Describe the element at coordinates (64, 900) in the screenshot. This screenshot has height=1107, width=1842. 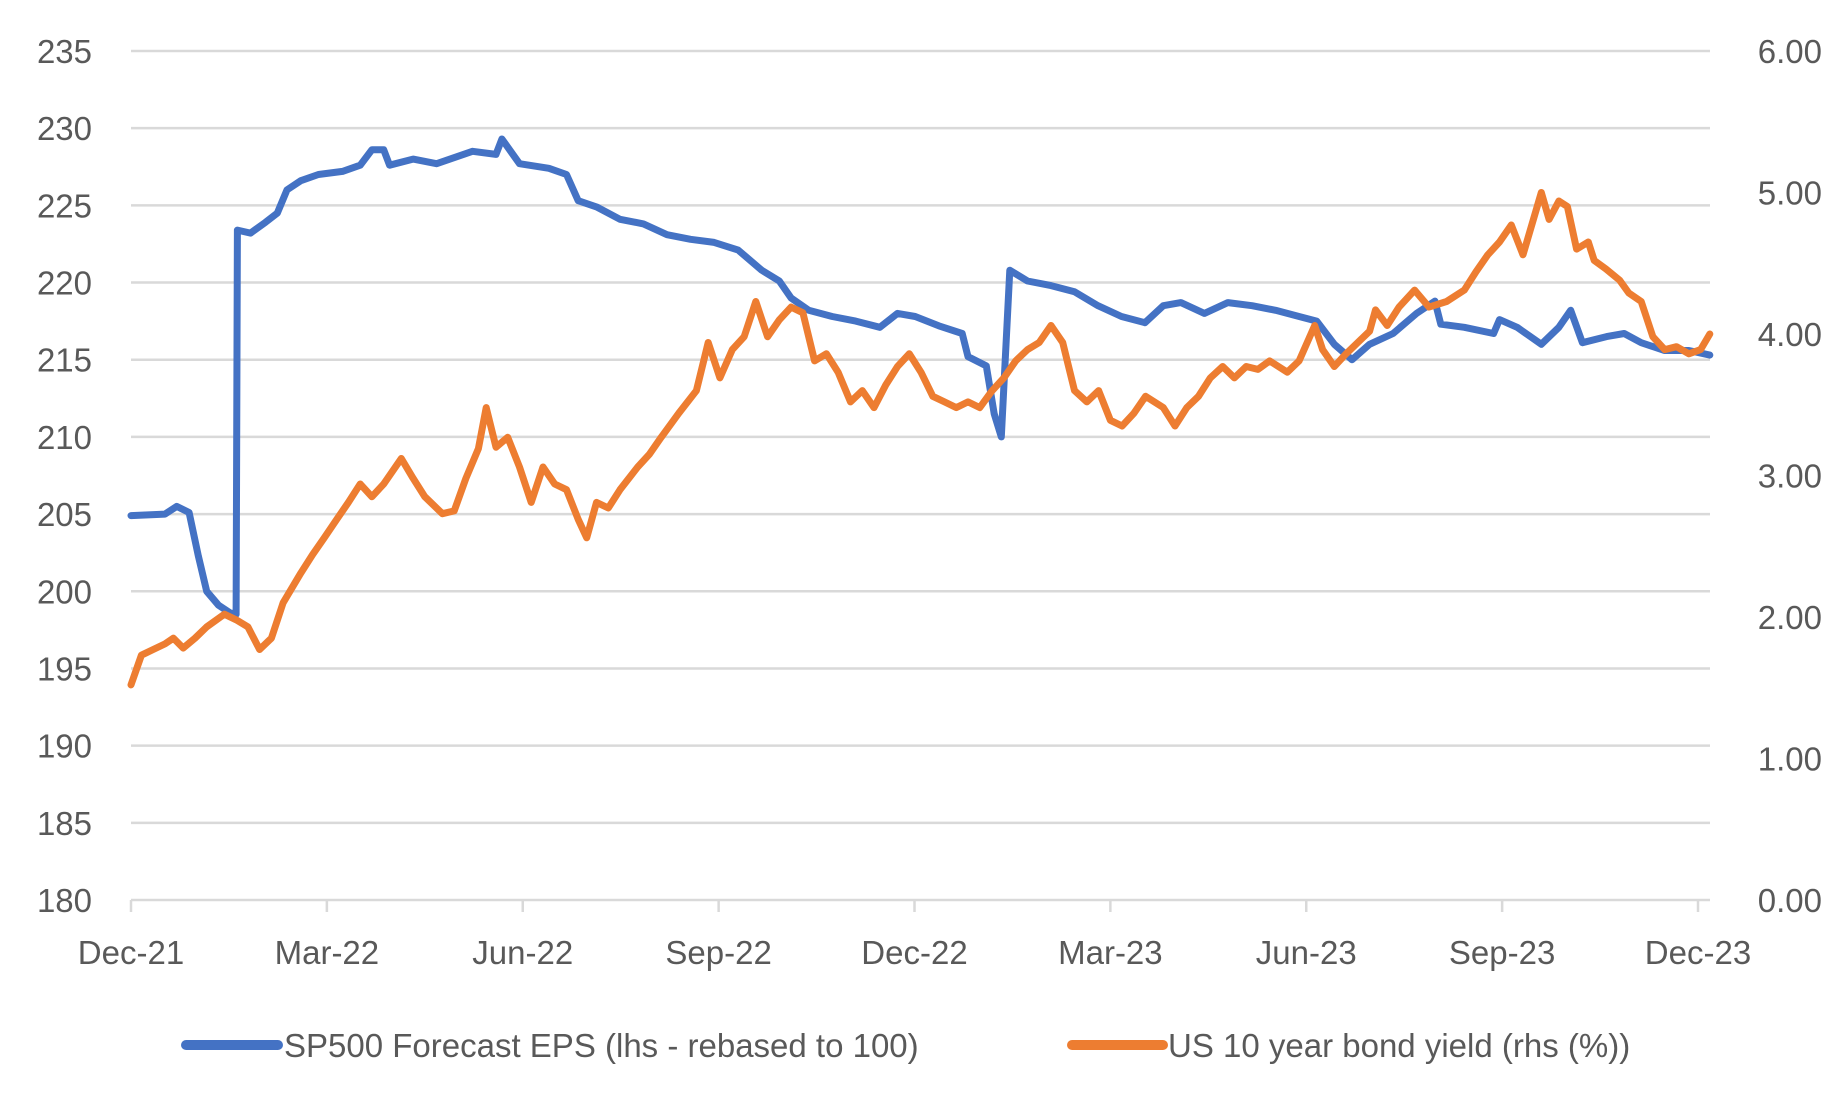
I see `y-tick-label: 180` at that location.